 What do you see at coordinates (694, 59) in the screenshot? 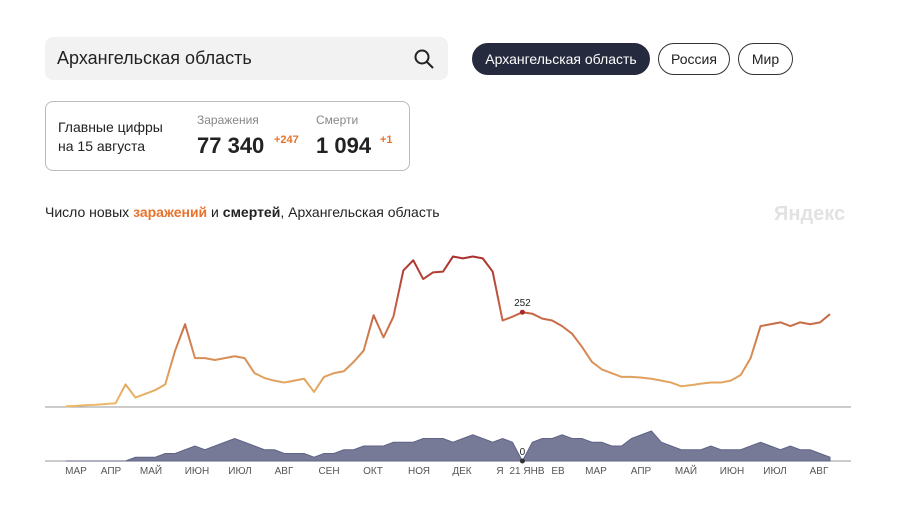
I see `tab: Россия` at bounding box center [694, 59].